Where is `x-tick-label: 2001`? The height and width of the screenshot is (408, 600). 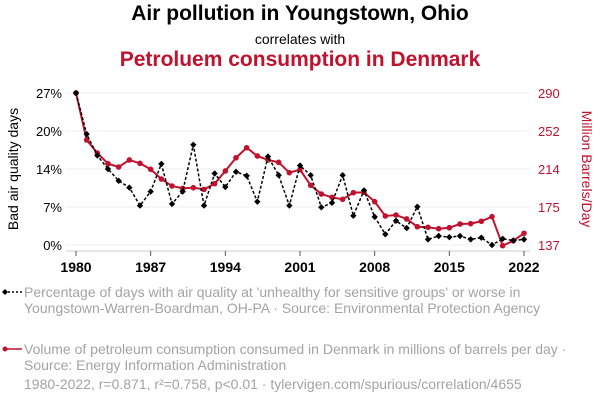 x-tick-label: 2001 is located at coordinates (299, 267).